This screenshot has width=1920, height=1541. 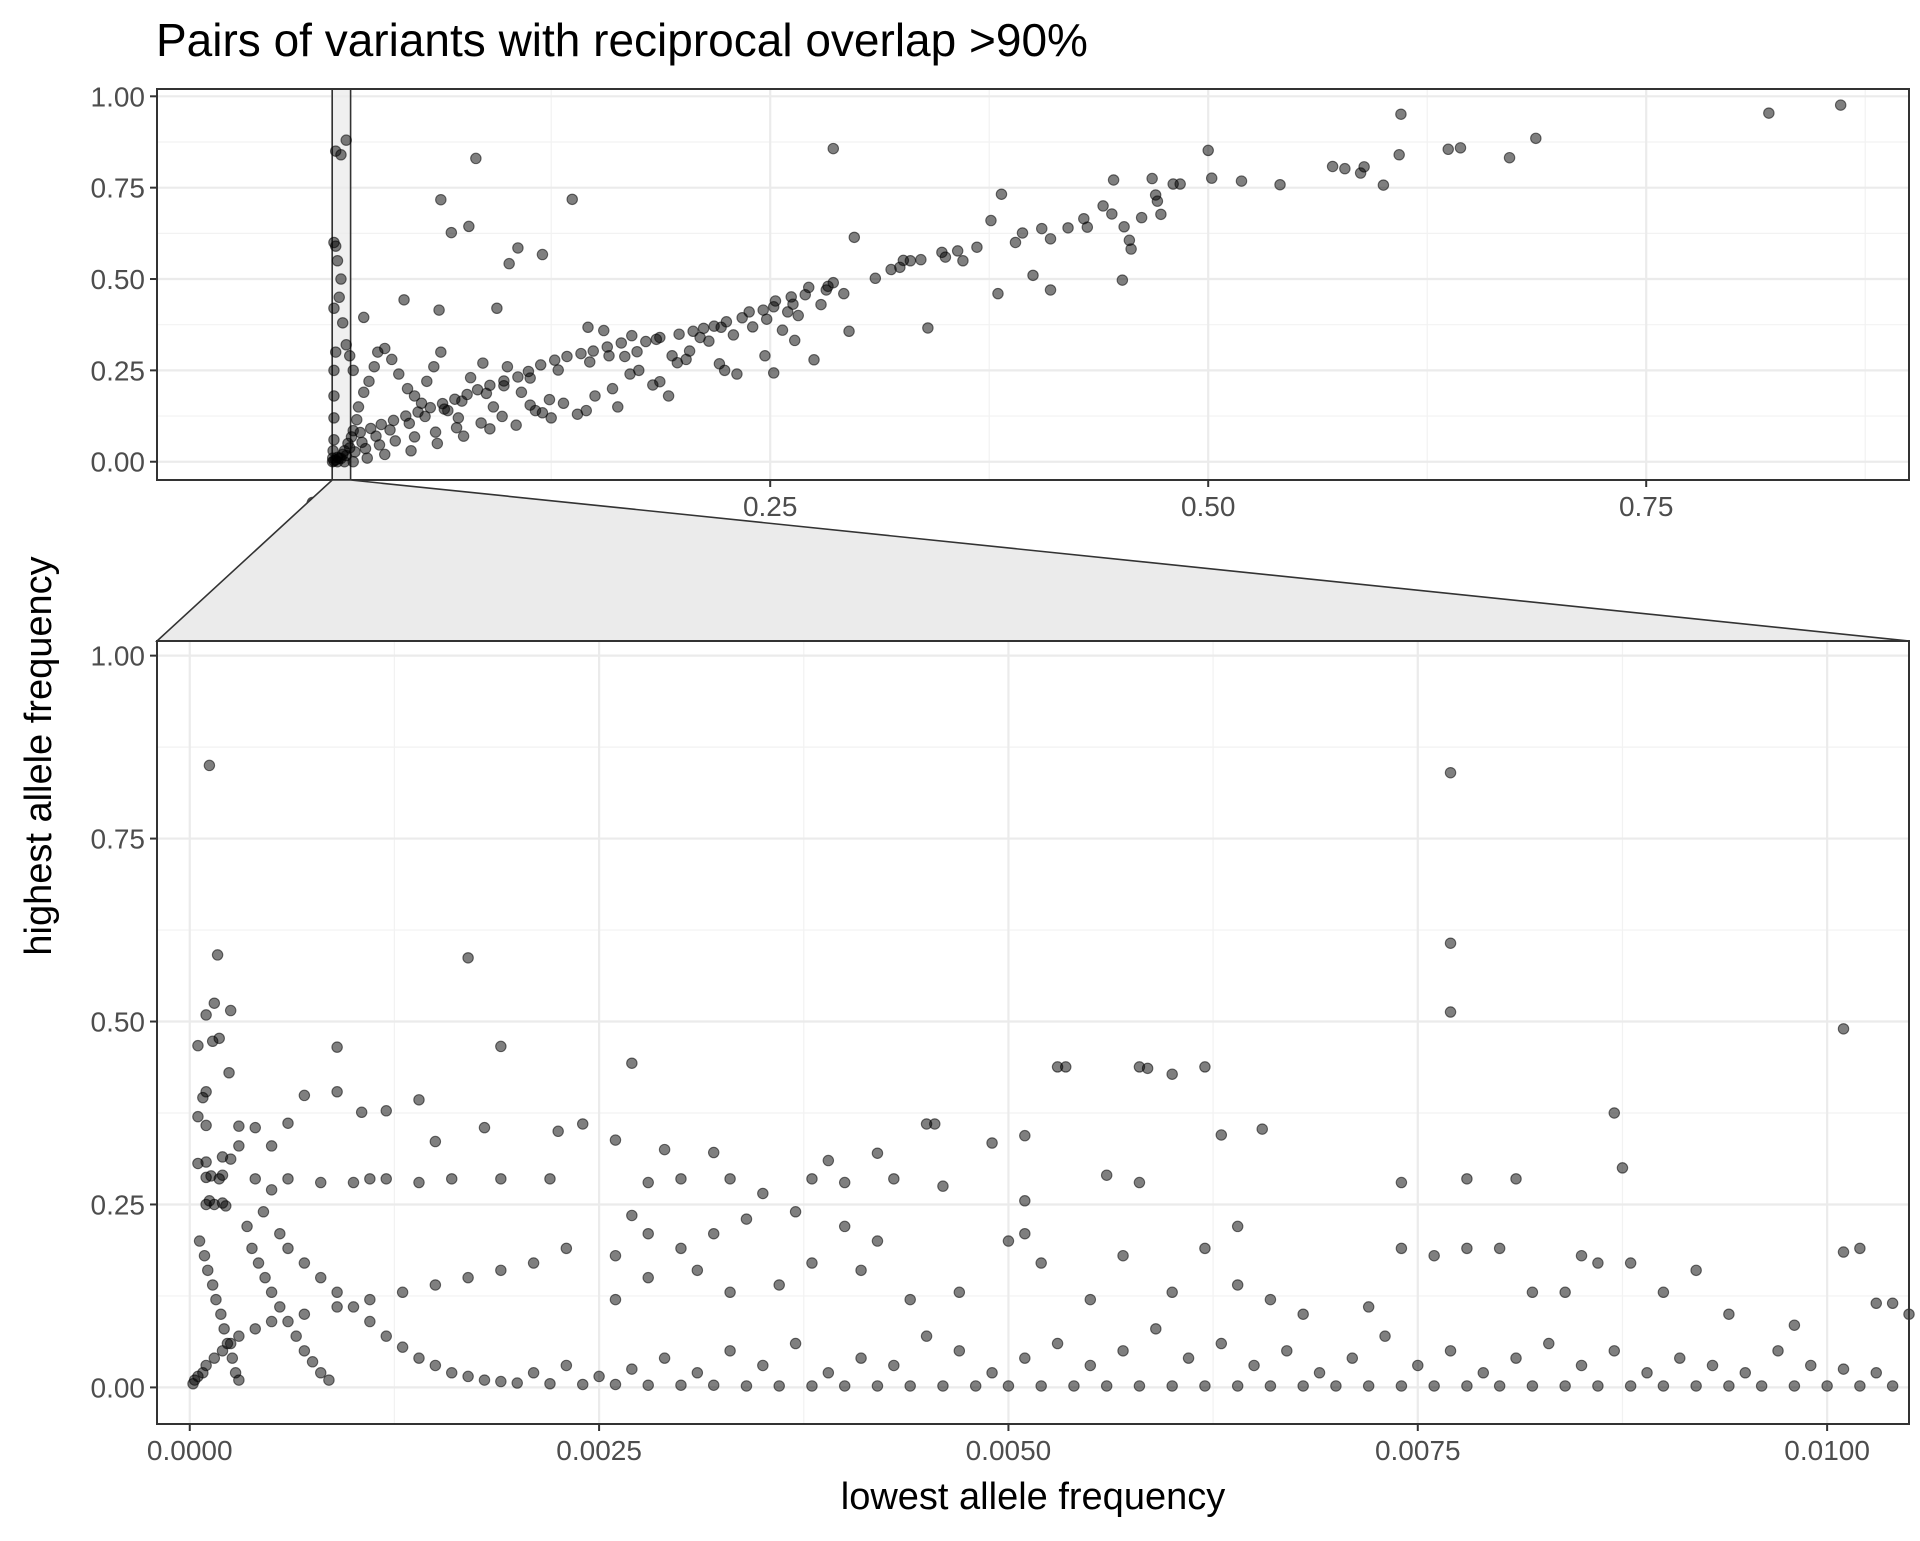 I want to click on x-axis-title: lowest allele frequency, so click(x=1033, y=1497).